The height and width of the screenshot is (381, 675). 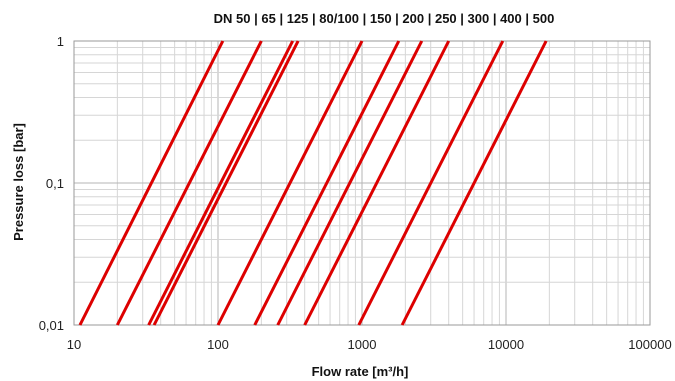 I want to click on x-tick-label: 100, so click(x=218, y=344).